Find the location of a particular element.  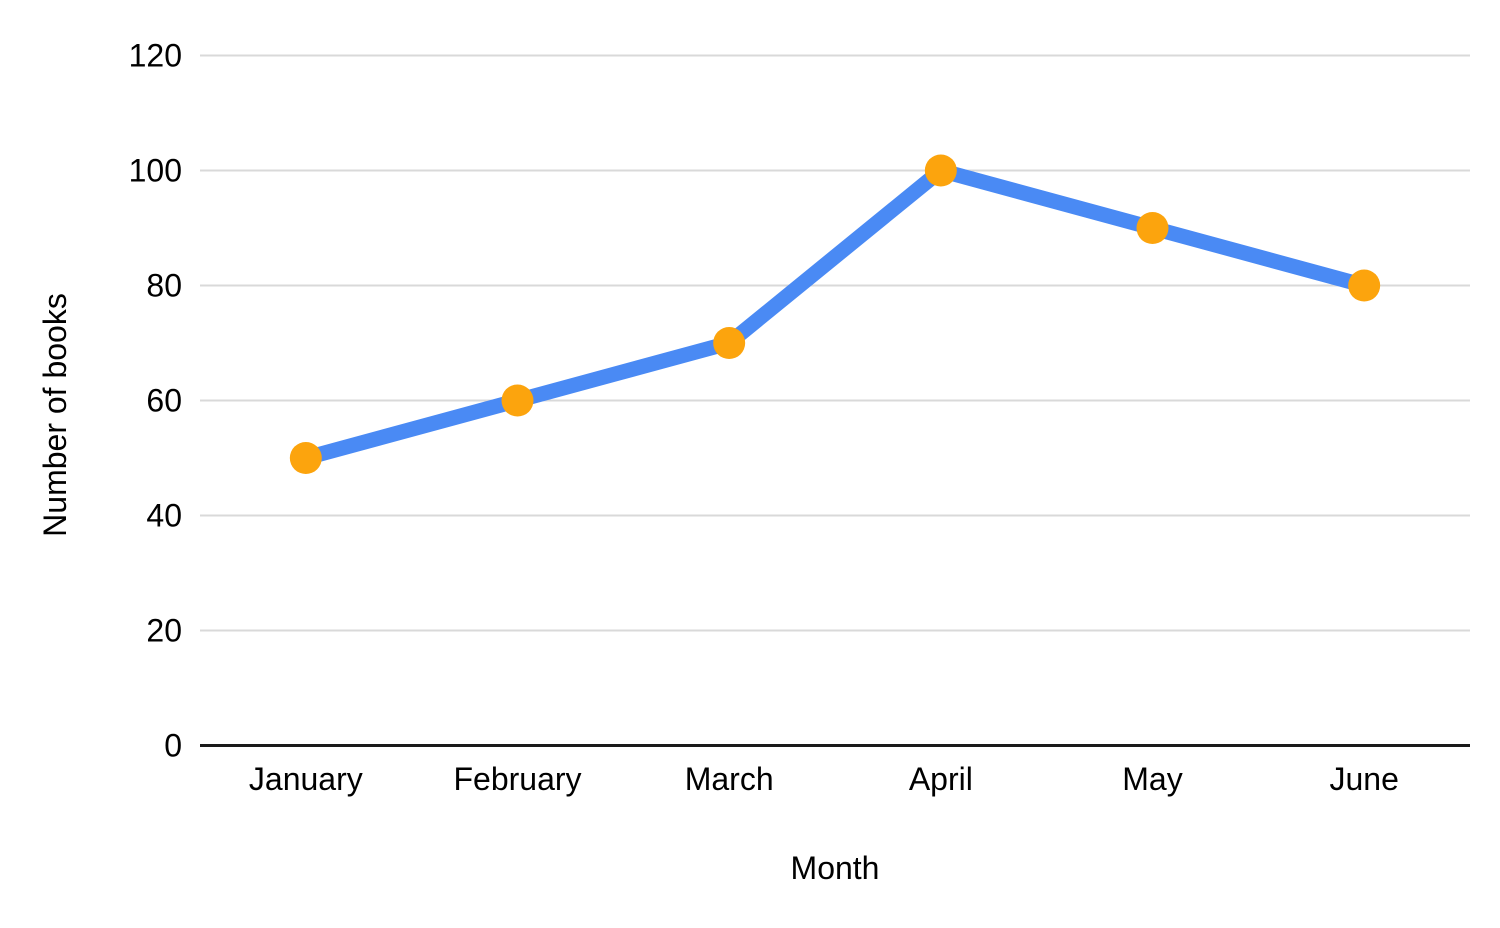

y-axis-title: Number of books is located at coordinates (55, 415).